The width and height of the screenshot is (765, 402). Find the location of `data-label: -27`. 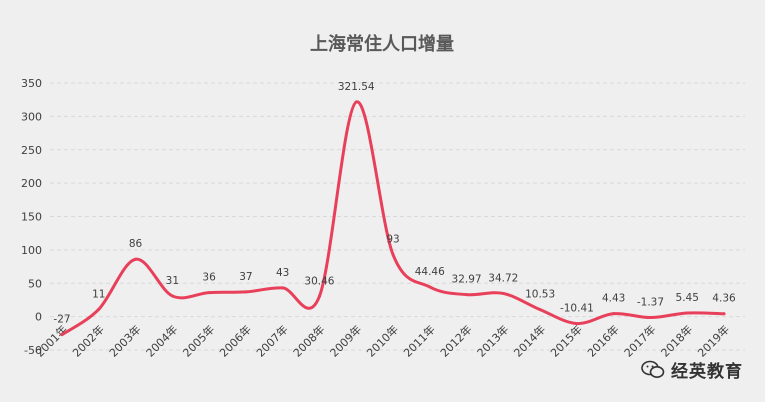

data-label: -27 is located at coordinates (61, 320).